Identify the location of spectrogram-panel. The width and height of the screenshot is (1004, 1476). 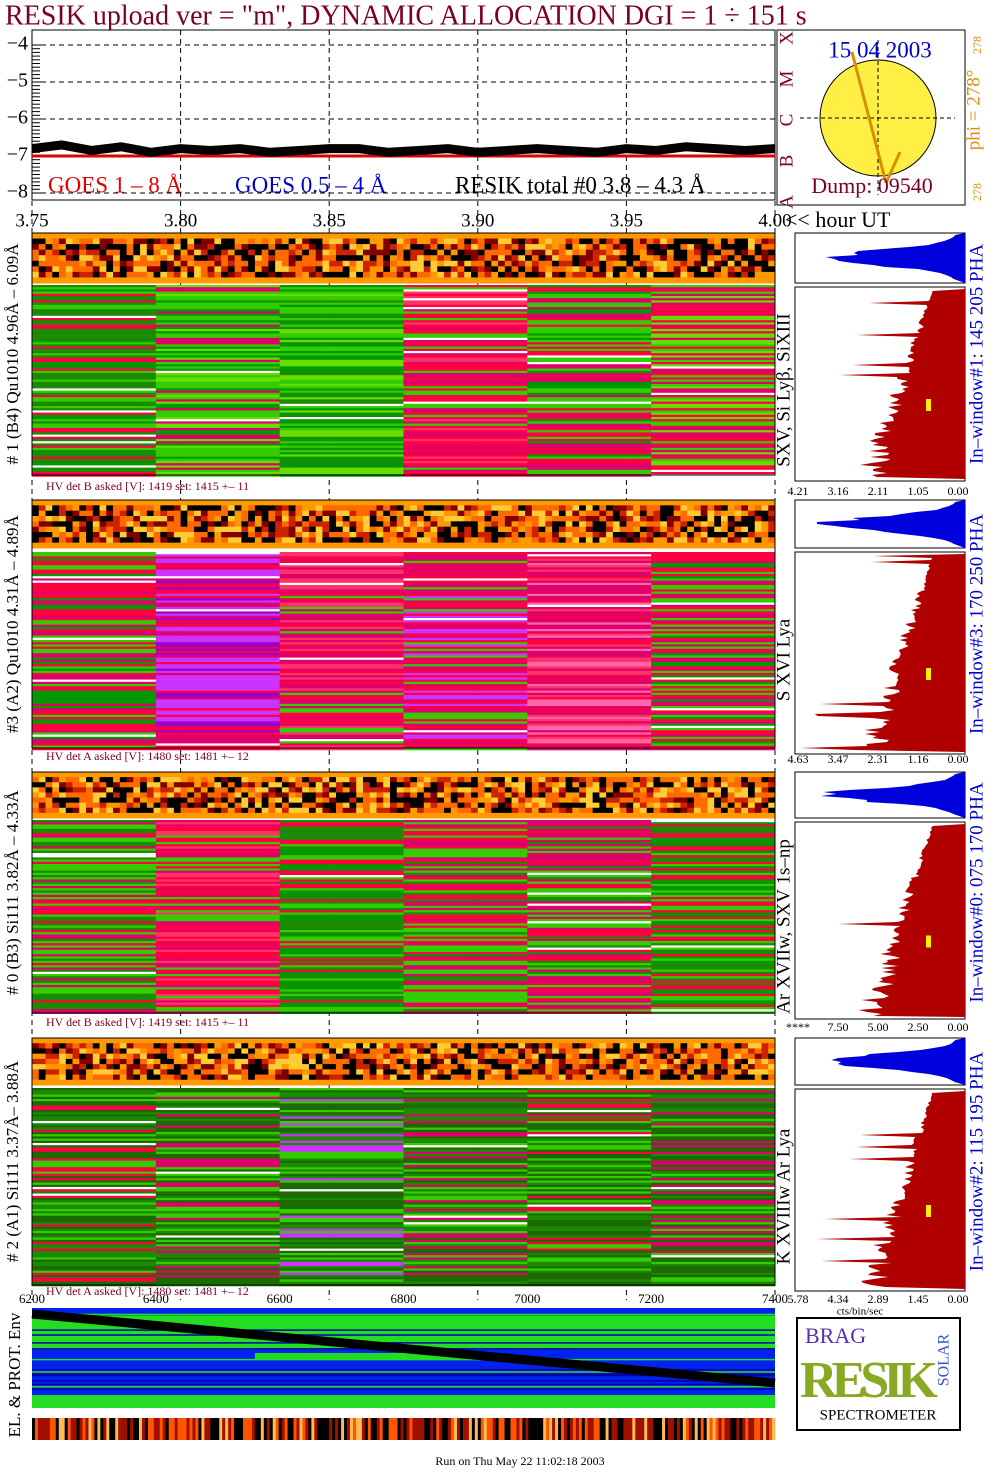
(404, 1162).